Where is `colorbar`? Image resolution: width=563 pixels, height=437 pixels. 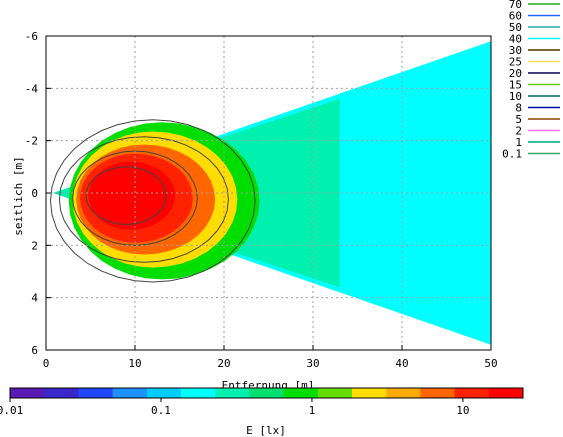
colorbar is located at coordinates (266, 393).